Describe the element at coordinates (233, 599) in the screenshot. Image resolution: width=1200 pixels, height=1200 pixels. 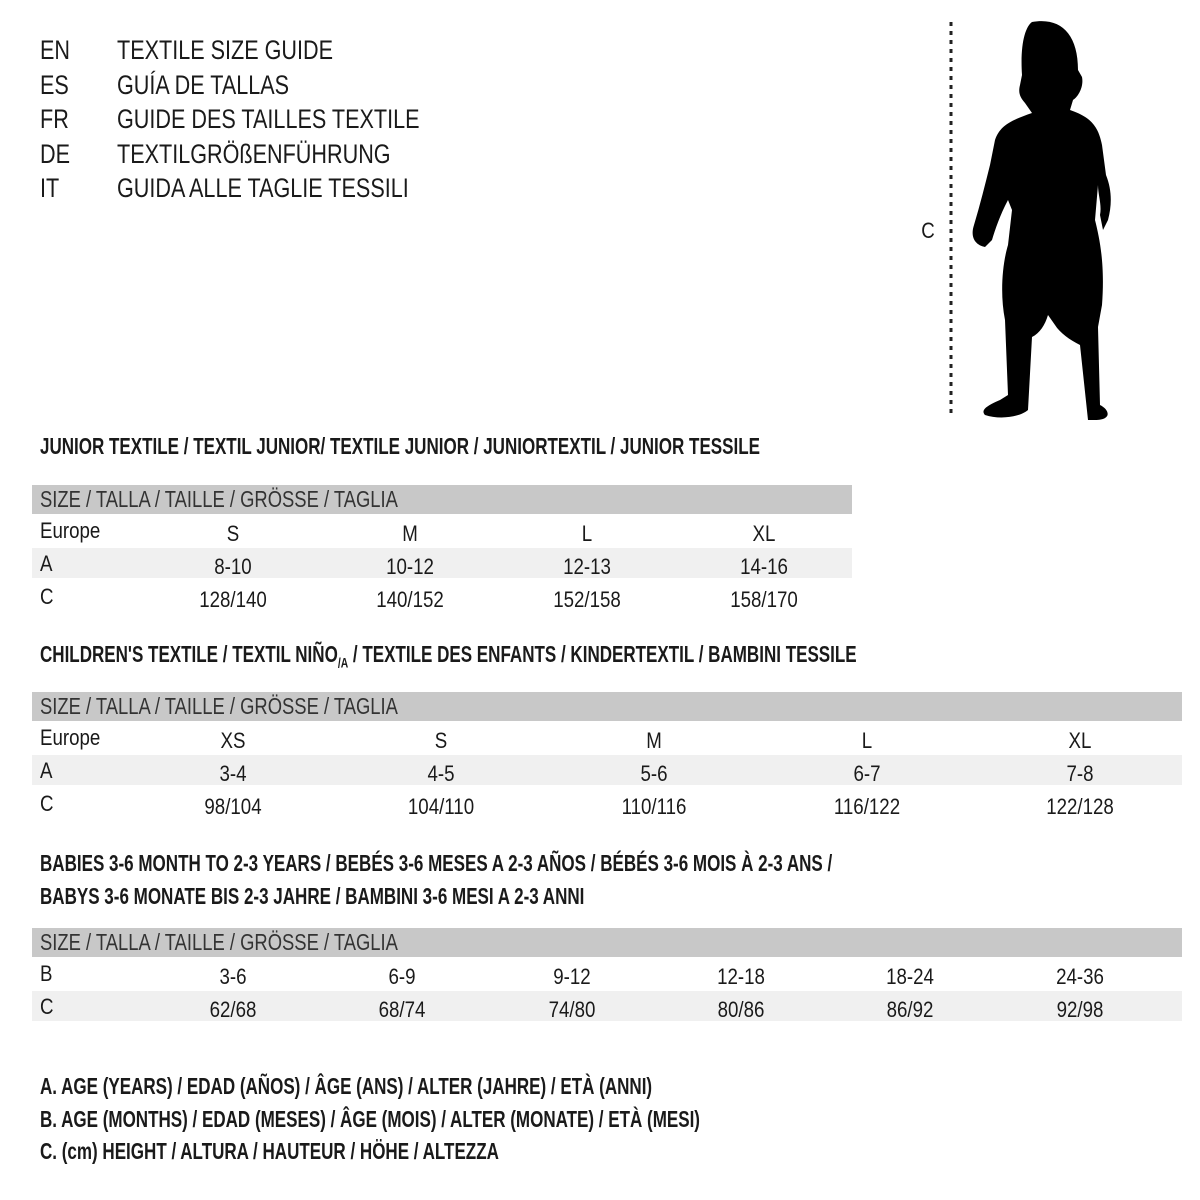
I see `table-cell: 128/140` at that location.